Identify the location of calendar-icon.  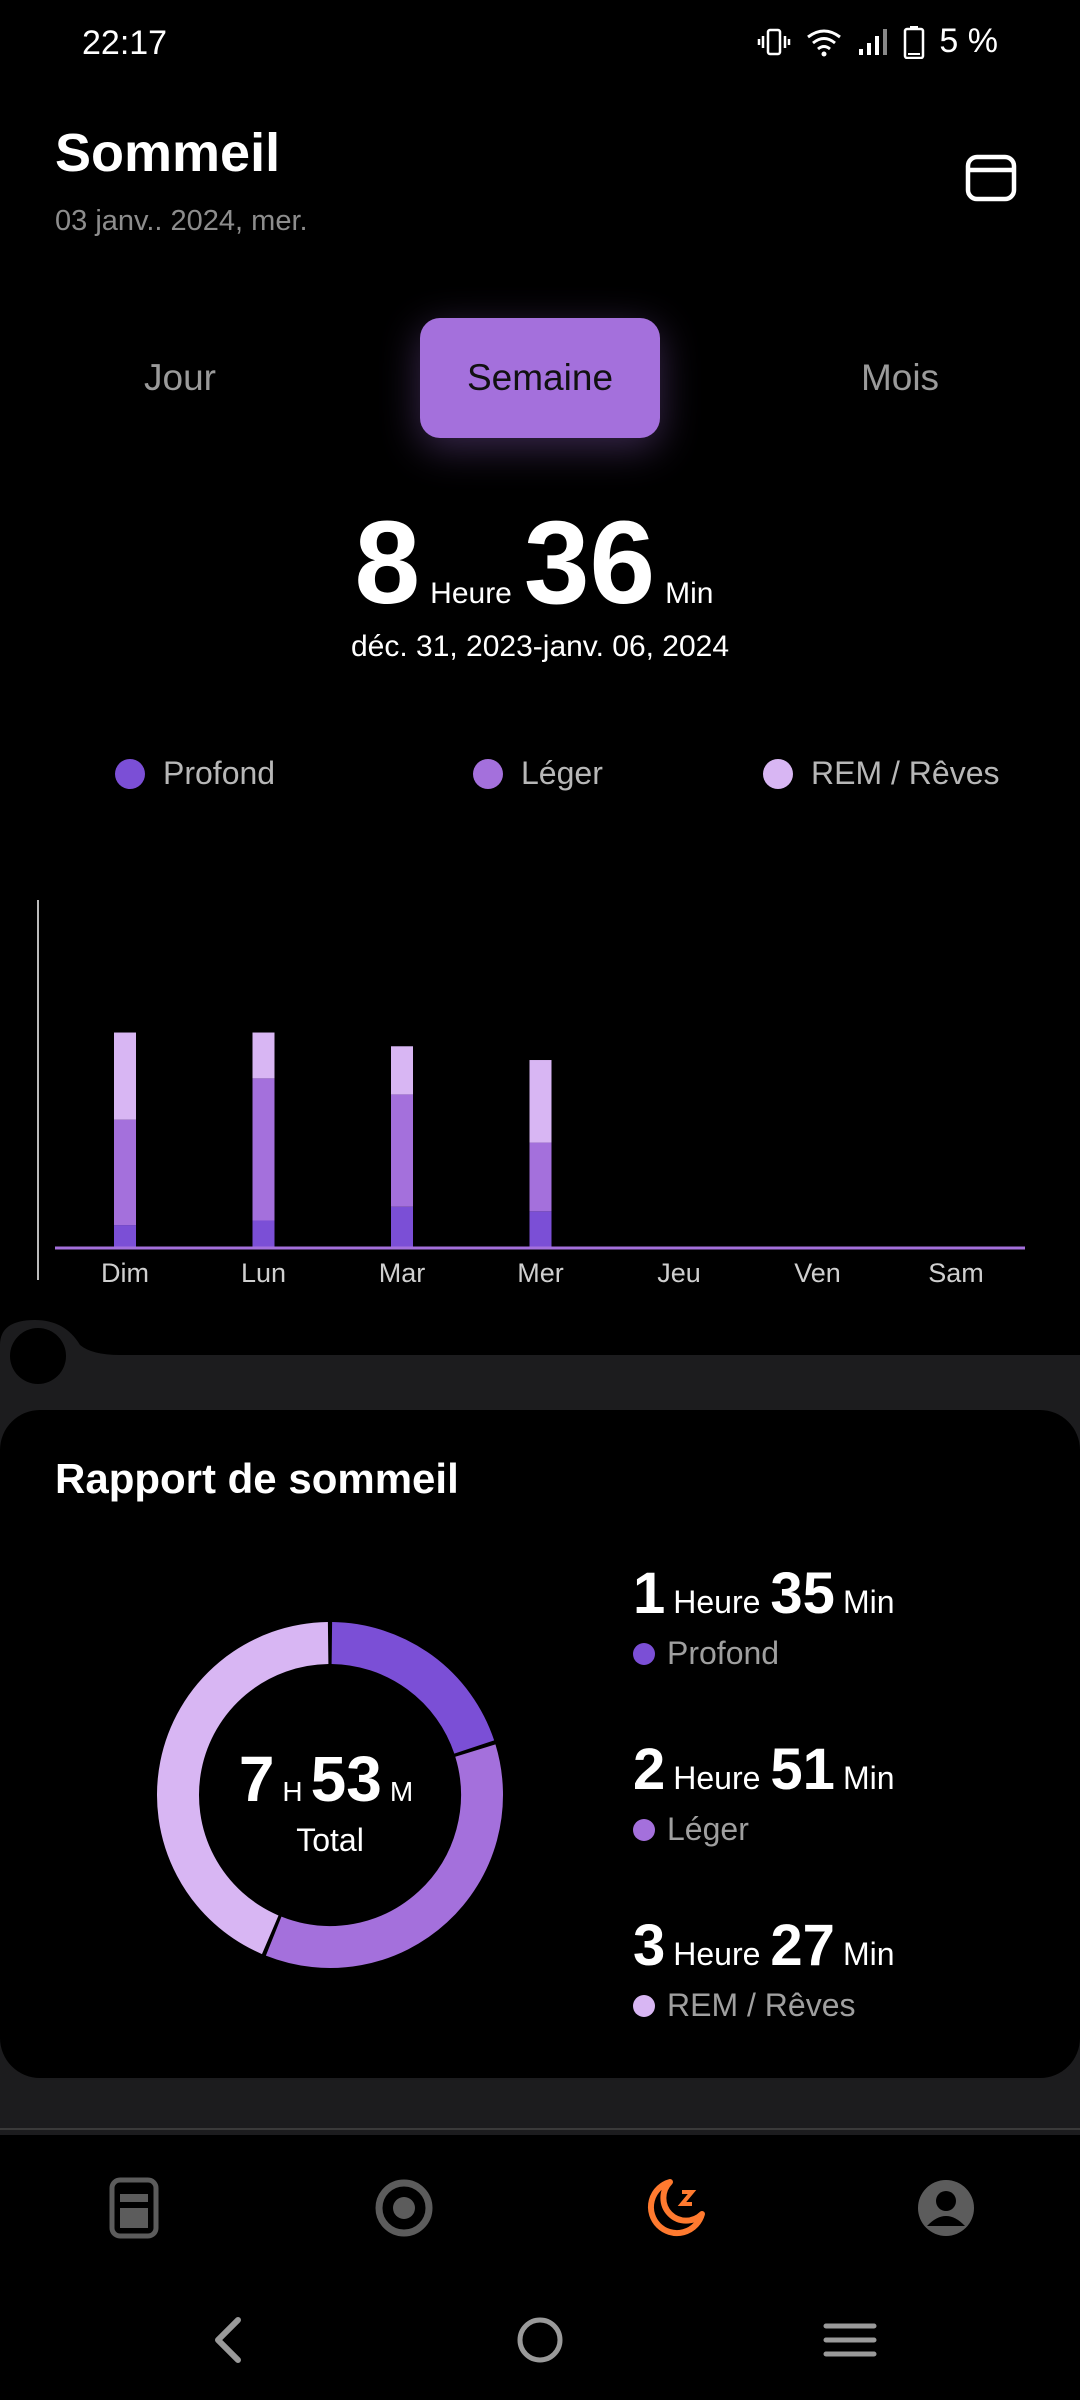
(991, 178).